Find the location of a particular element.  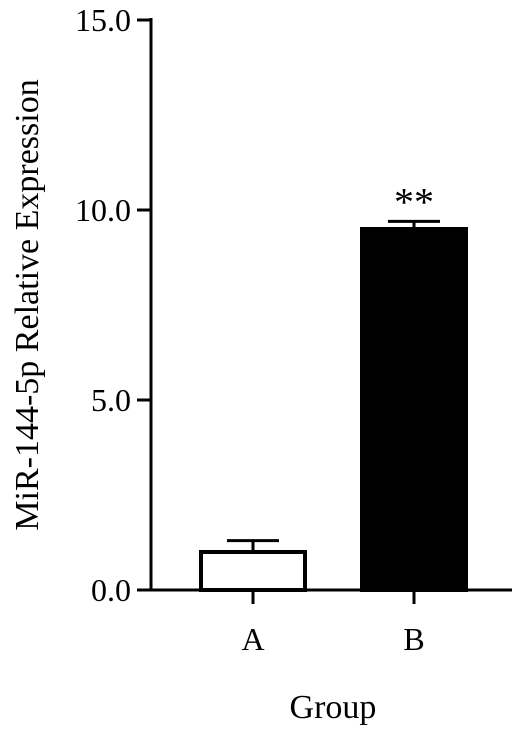

y-axis-label: MiR-144-5p Relative Expression is located at coordinates (27, 304).